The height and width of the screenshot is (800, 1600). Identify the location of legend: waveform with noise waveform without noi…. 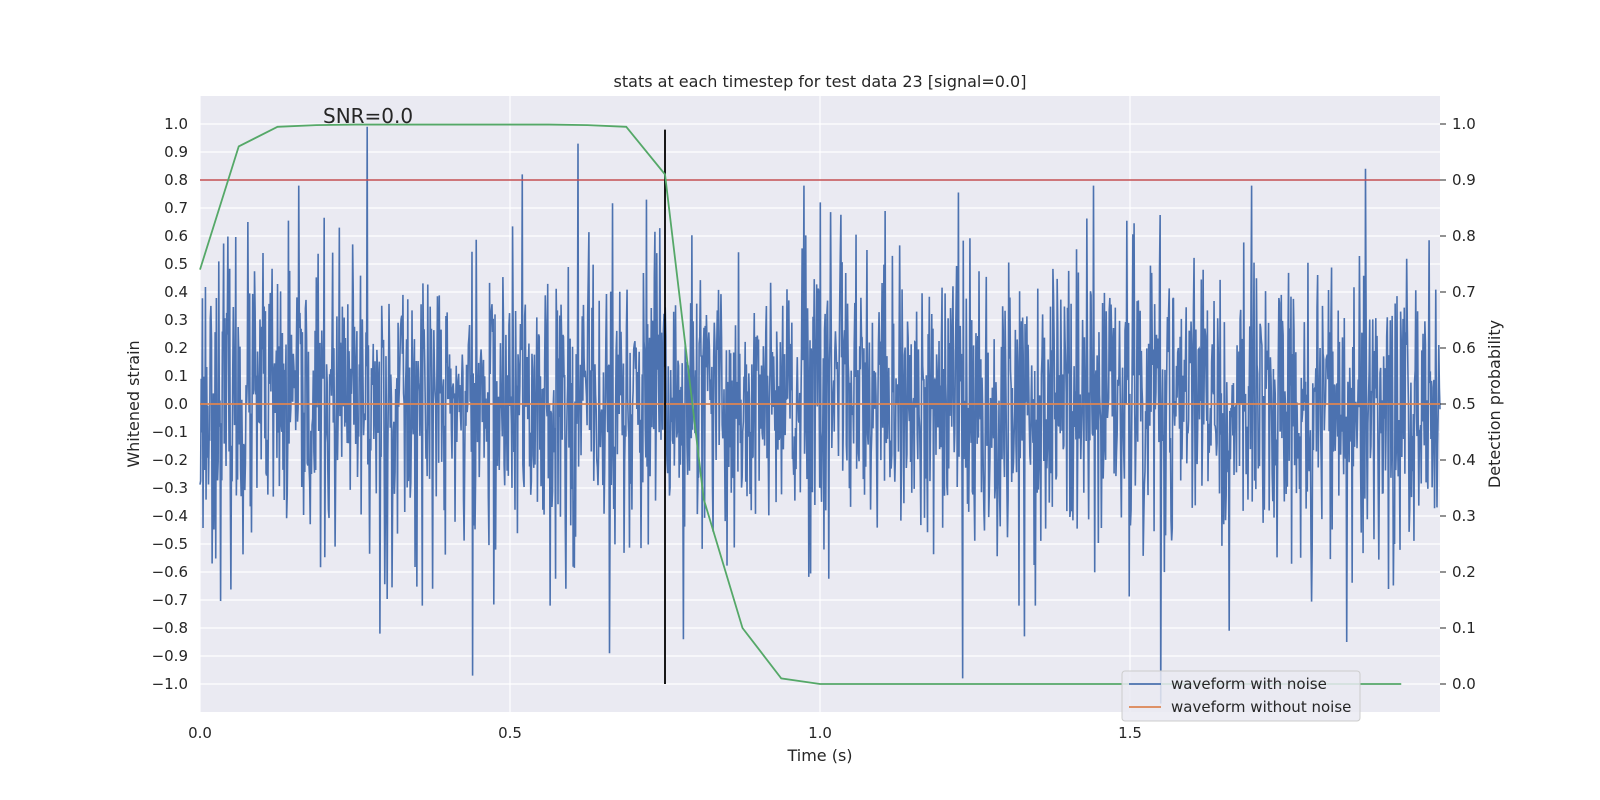
(1241, 696).